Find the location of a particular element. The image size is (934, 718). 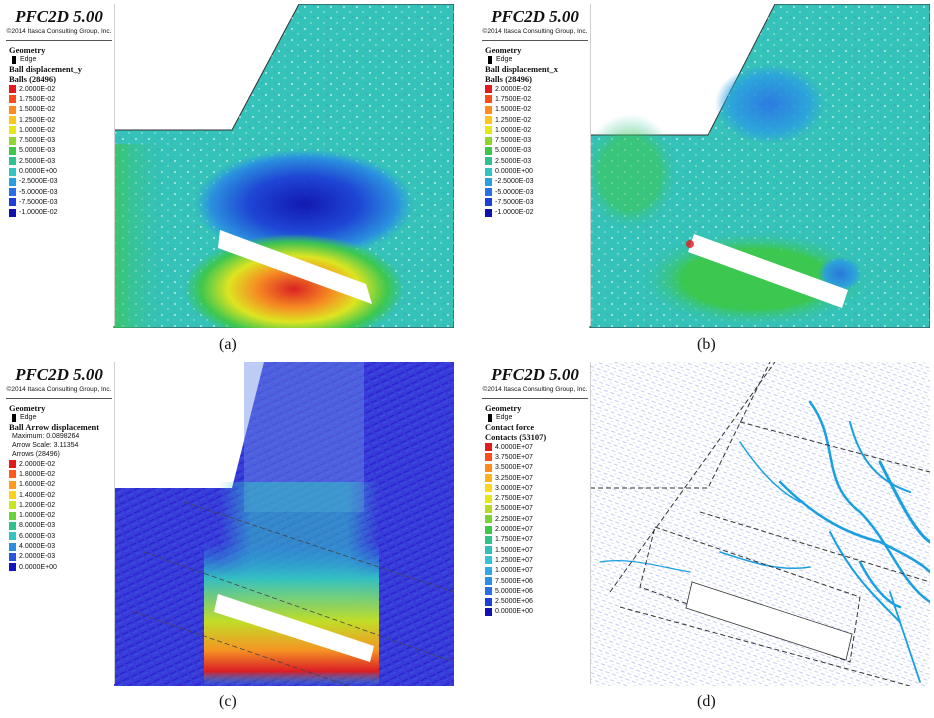

legend-entry: 1.5000E+07 is located at coordinates (535, 550).